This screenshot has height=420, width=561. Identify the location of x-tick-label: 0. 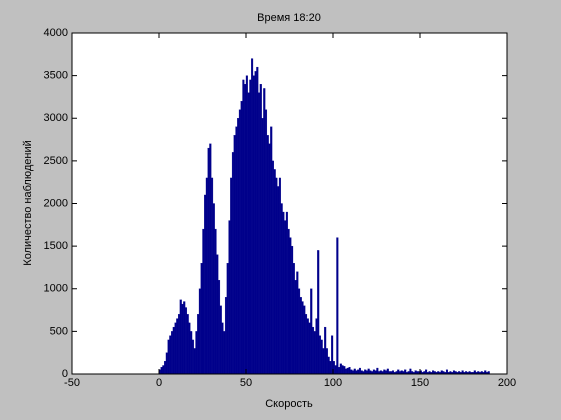
(159, 383).